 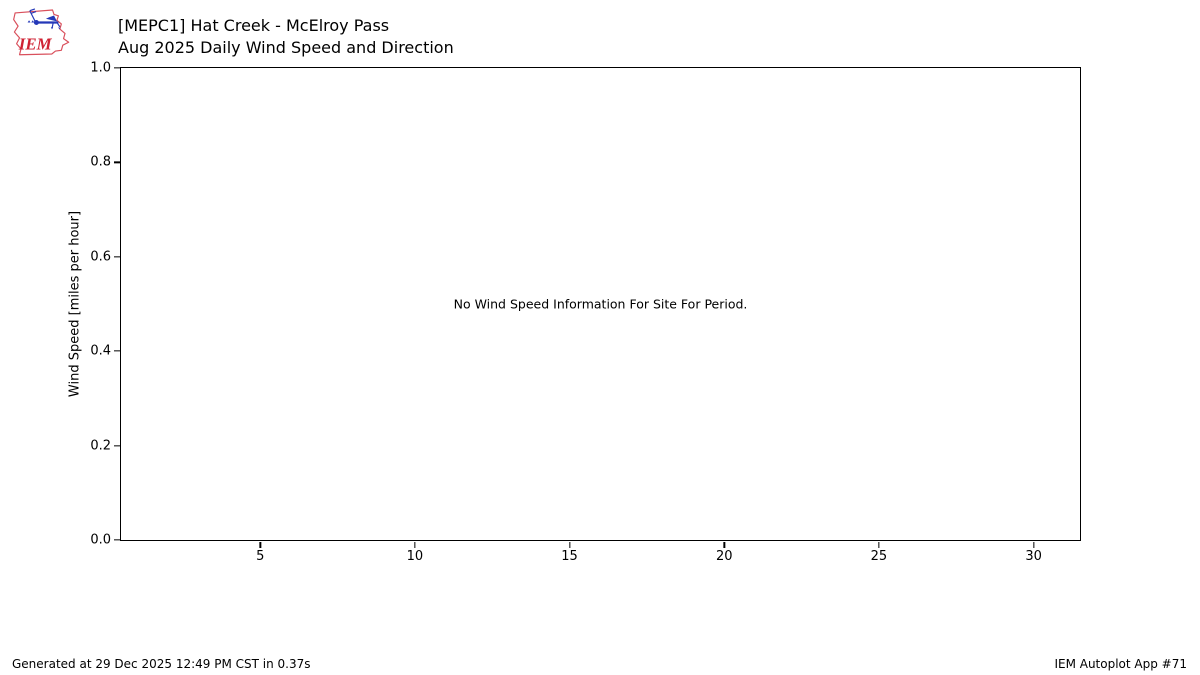 I want to click on y-tick-label: 1.0, so click(x=100, y=68).